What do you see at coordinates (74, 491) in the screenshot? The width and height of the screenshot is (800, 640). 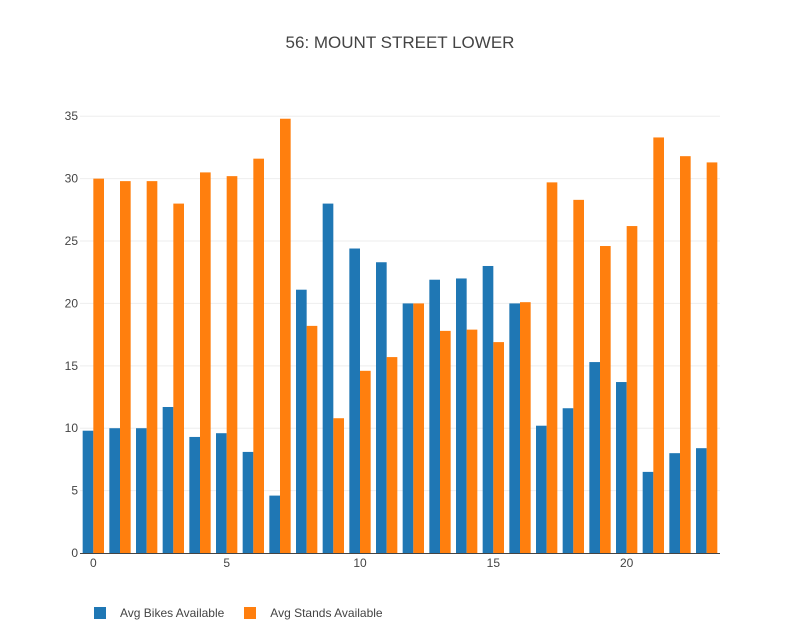 I see `y-tick-label: 5` at bounding box center [74, 491].